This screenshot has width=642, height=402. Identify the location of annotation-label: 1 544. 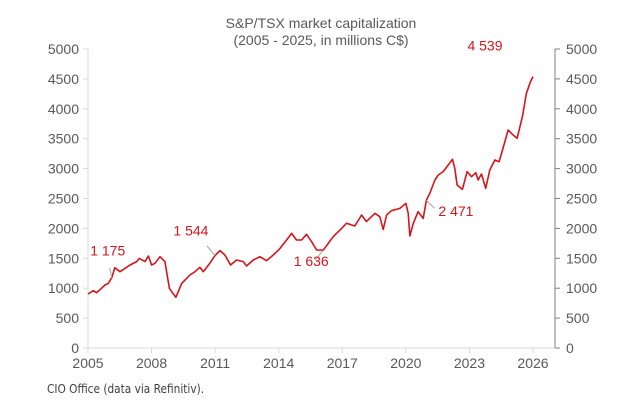
(190, 231).